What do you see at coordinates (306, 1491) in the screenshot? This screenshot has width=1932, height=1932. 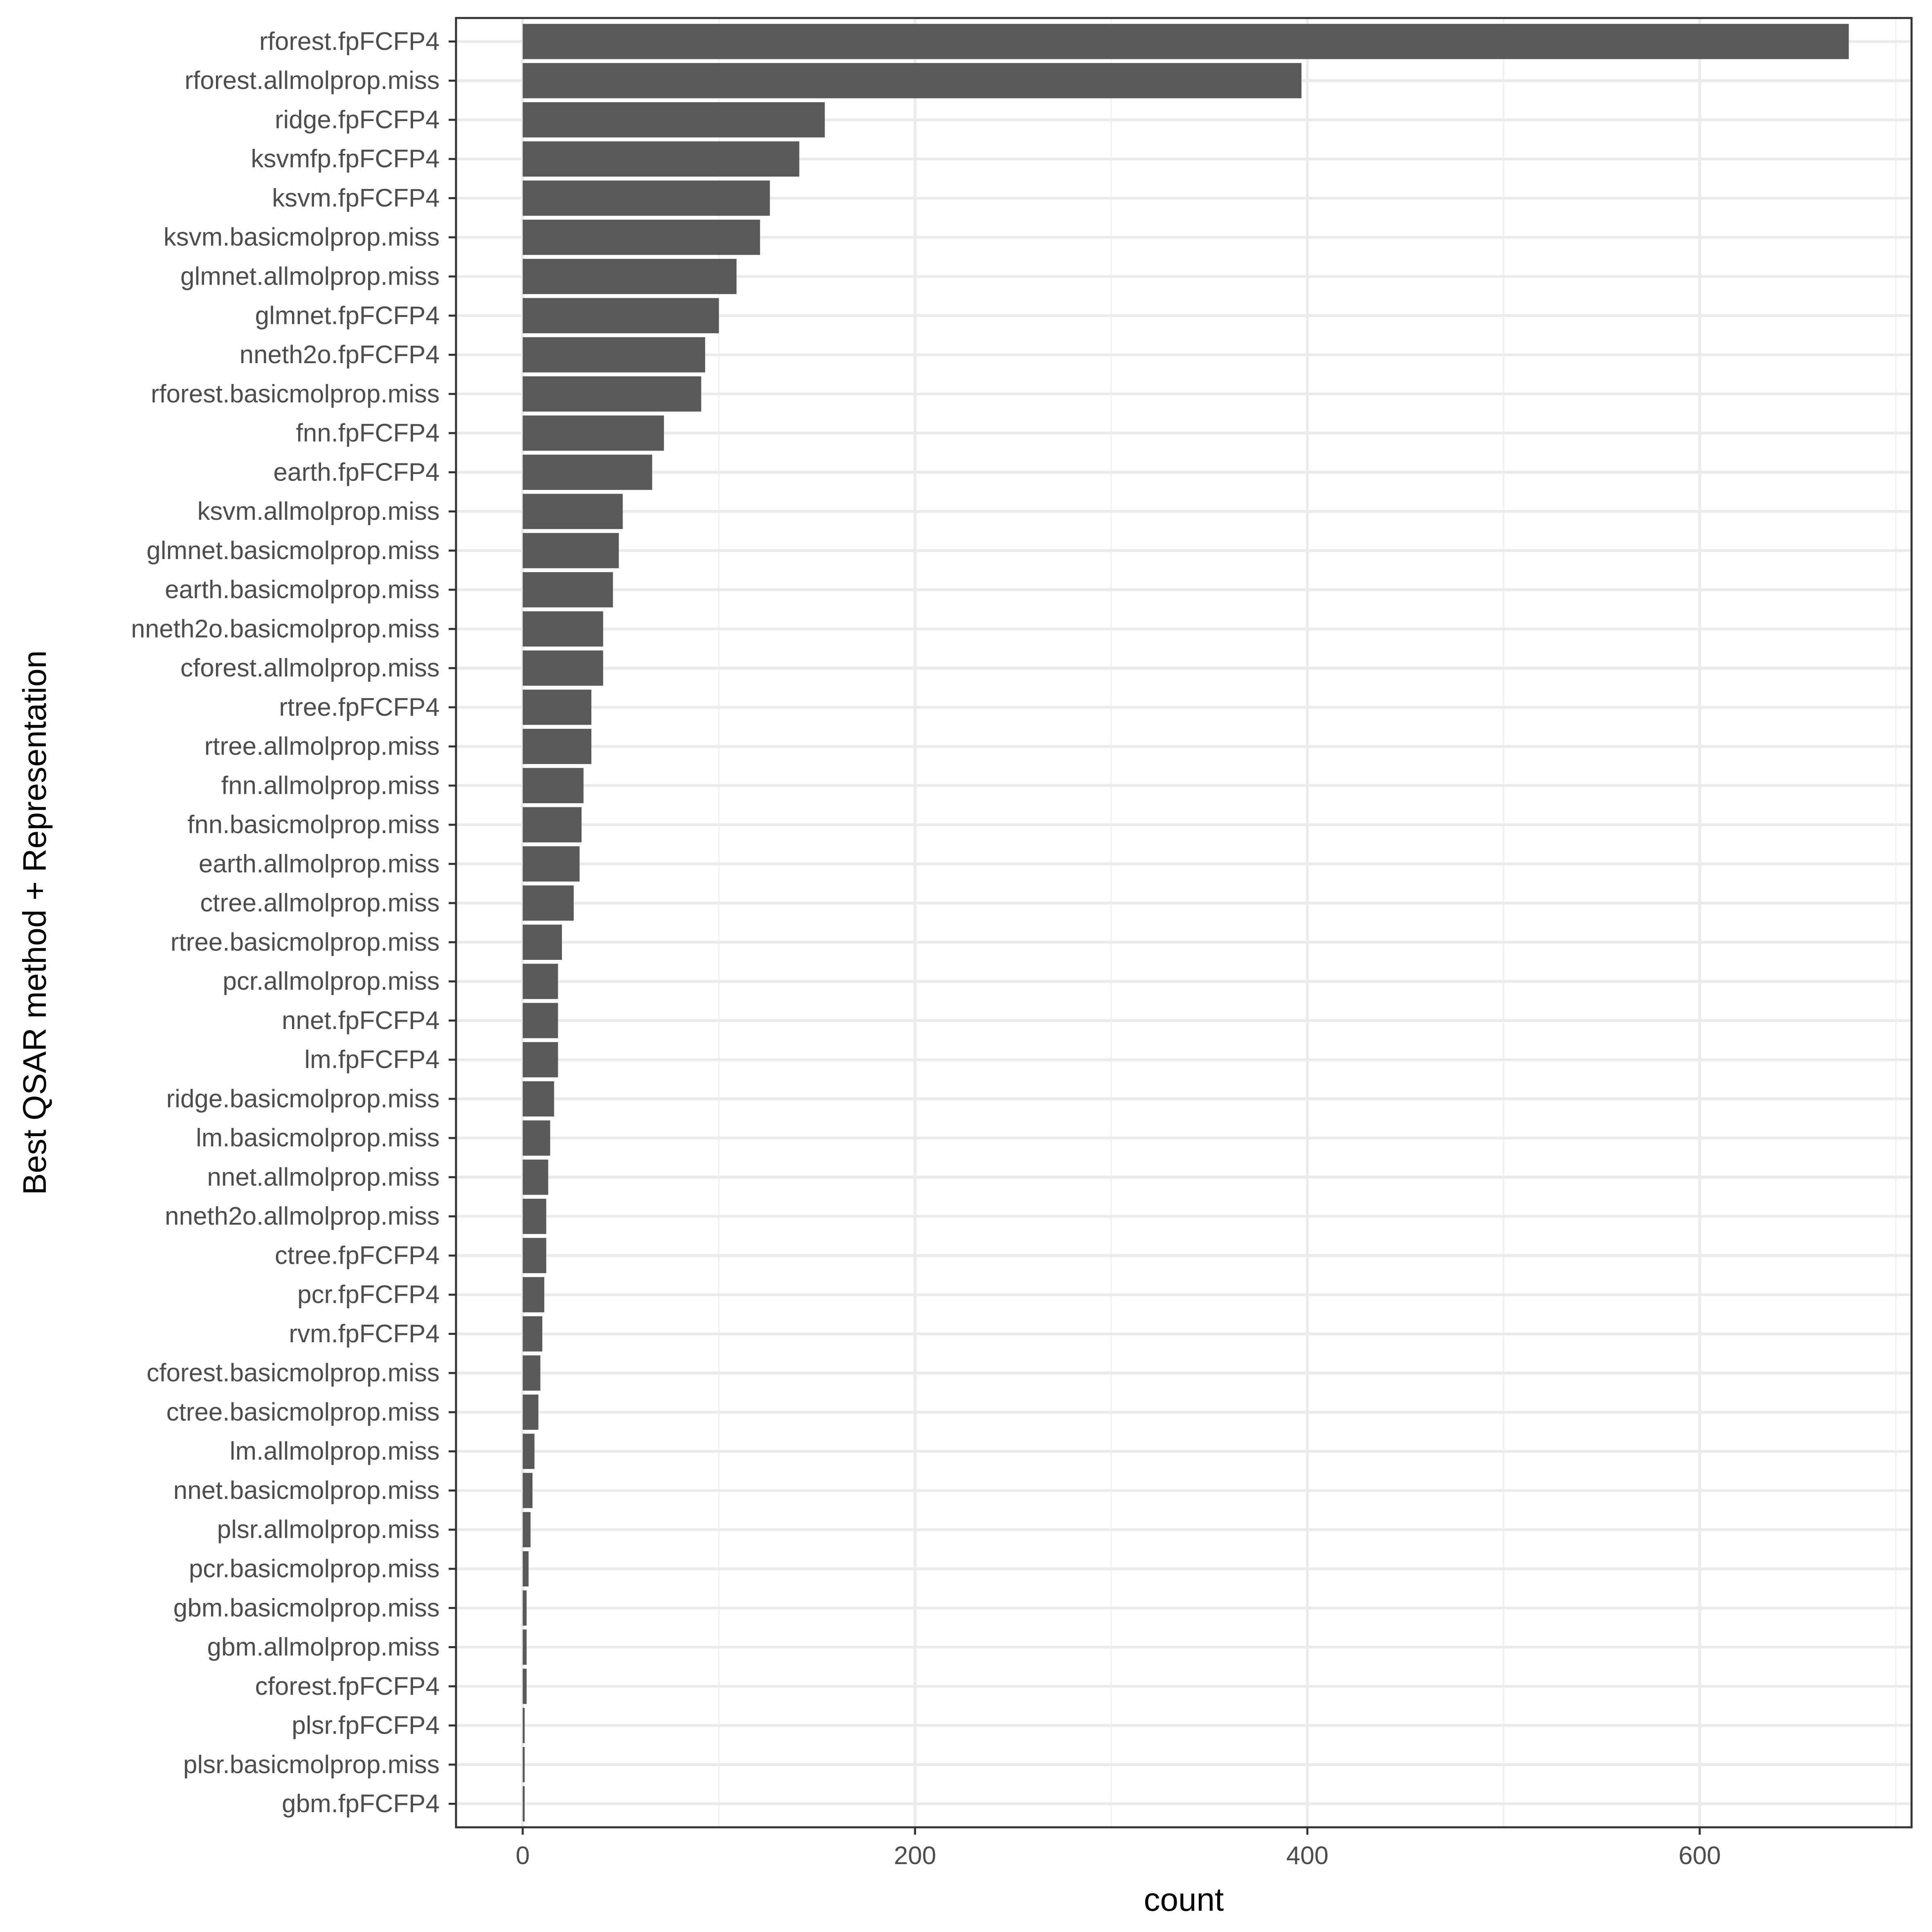 I see `y-tick-label: nnet.basicmolprop.miss` at bounding box center [306, 1491].